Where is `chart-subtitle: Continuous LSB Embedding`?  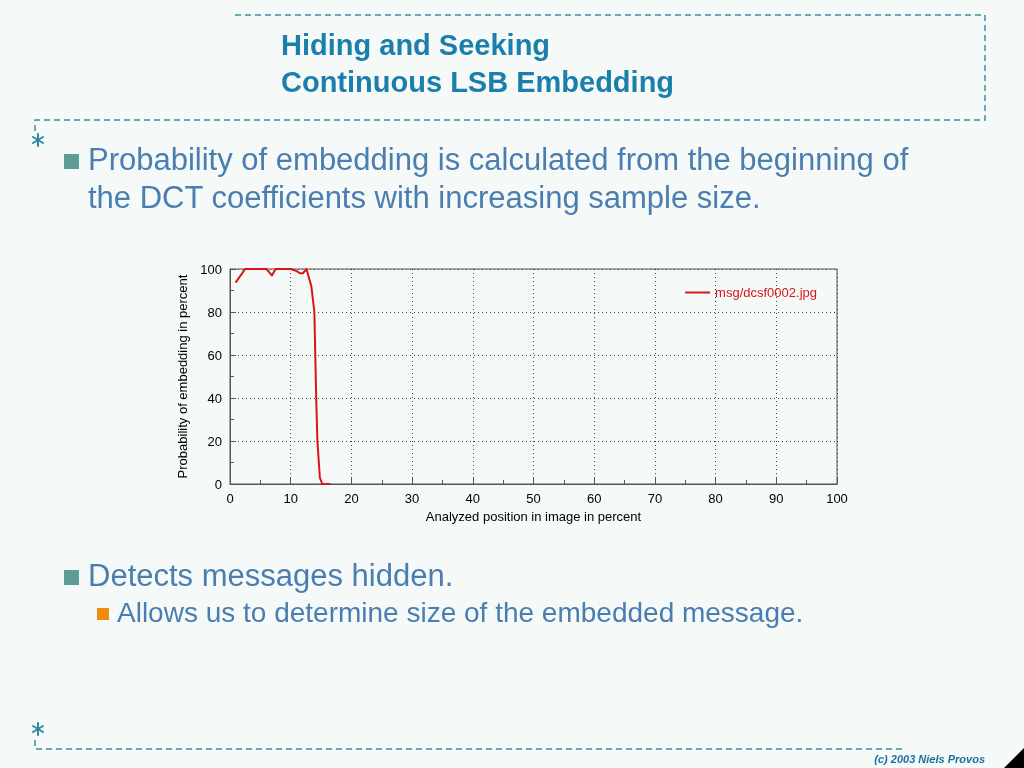
chart-subtitle: Continuous LSB Embedding is located at coordinates (478, 82).